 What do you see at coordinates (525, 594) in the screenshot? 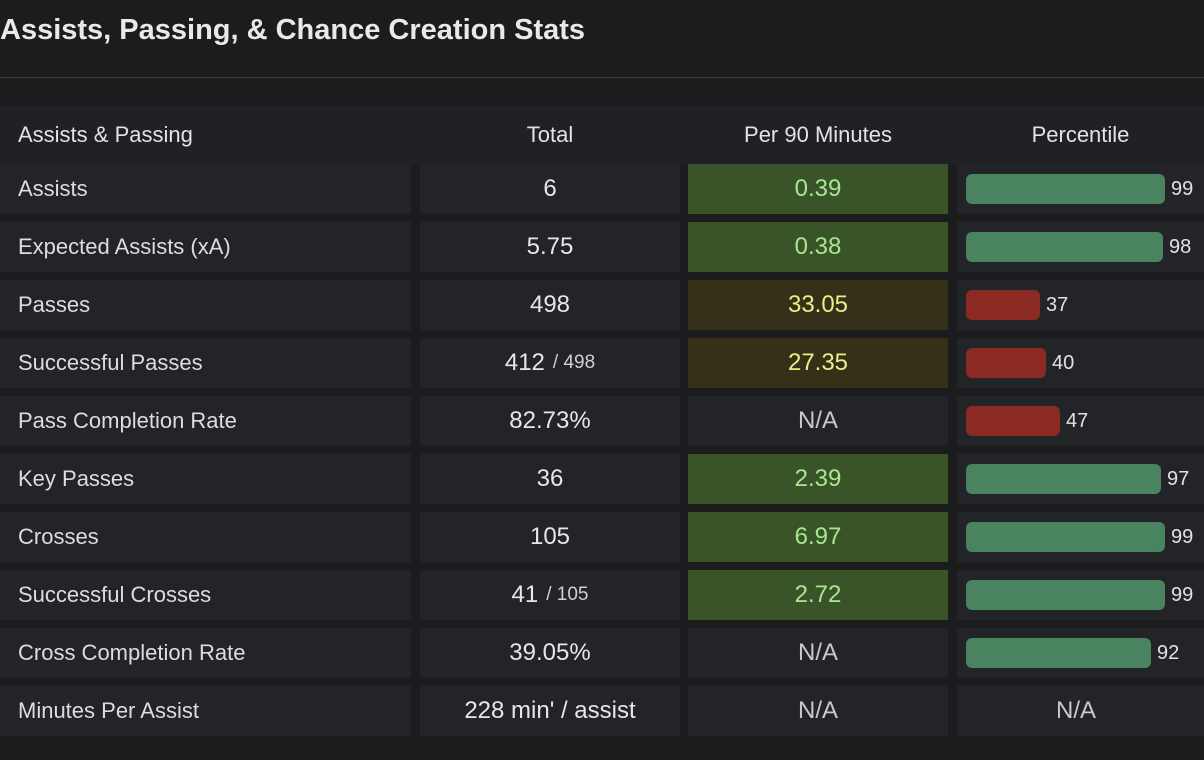
I see `total-value: 41` at bounding box center [525, 594].